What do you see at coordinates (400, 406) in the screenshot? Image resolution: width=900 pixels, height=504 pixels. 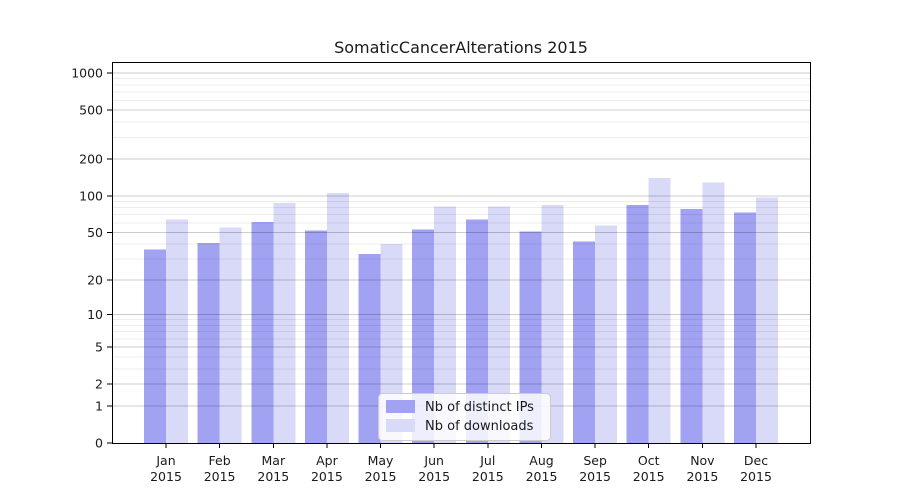 I see `legend-swatch-distinct-ips` at bounding box center [400, 406].